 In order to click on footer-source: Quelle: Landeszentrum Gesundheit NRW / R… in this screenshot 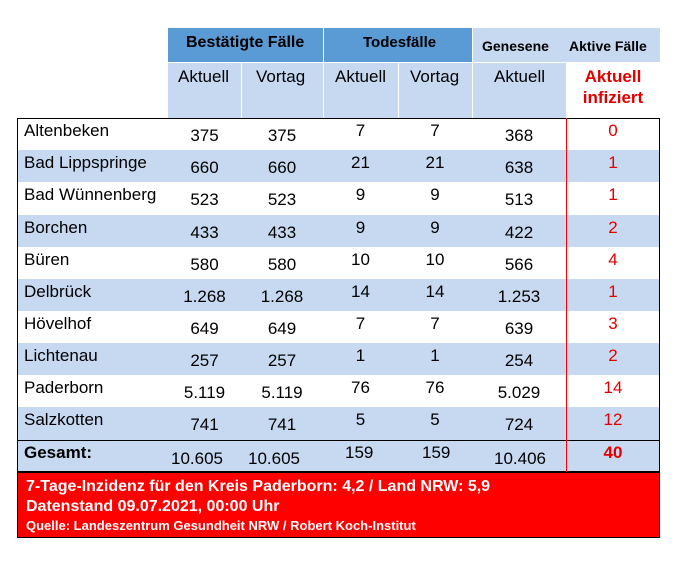, I will do `click(221, 525)`.